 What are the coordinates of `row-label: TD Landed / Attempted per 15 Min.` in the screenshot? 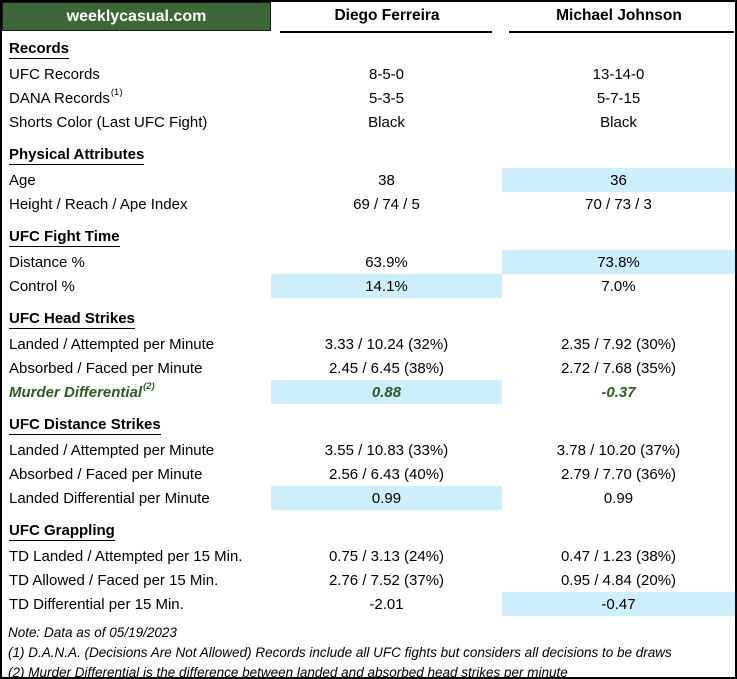 It's located at (136, 556).